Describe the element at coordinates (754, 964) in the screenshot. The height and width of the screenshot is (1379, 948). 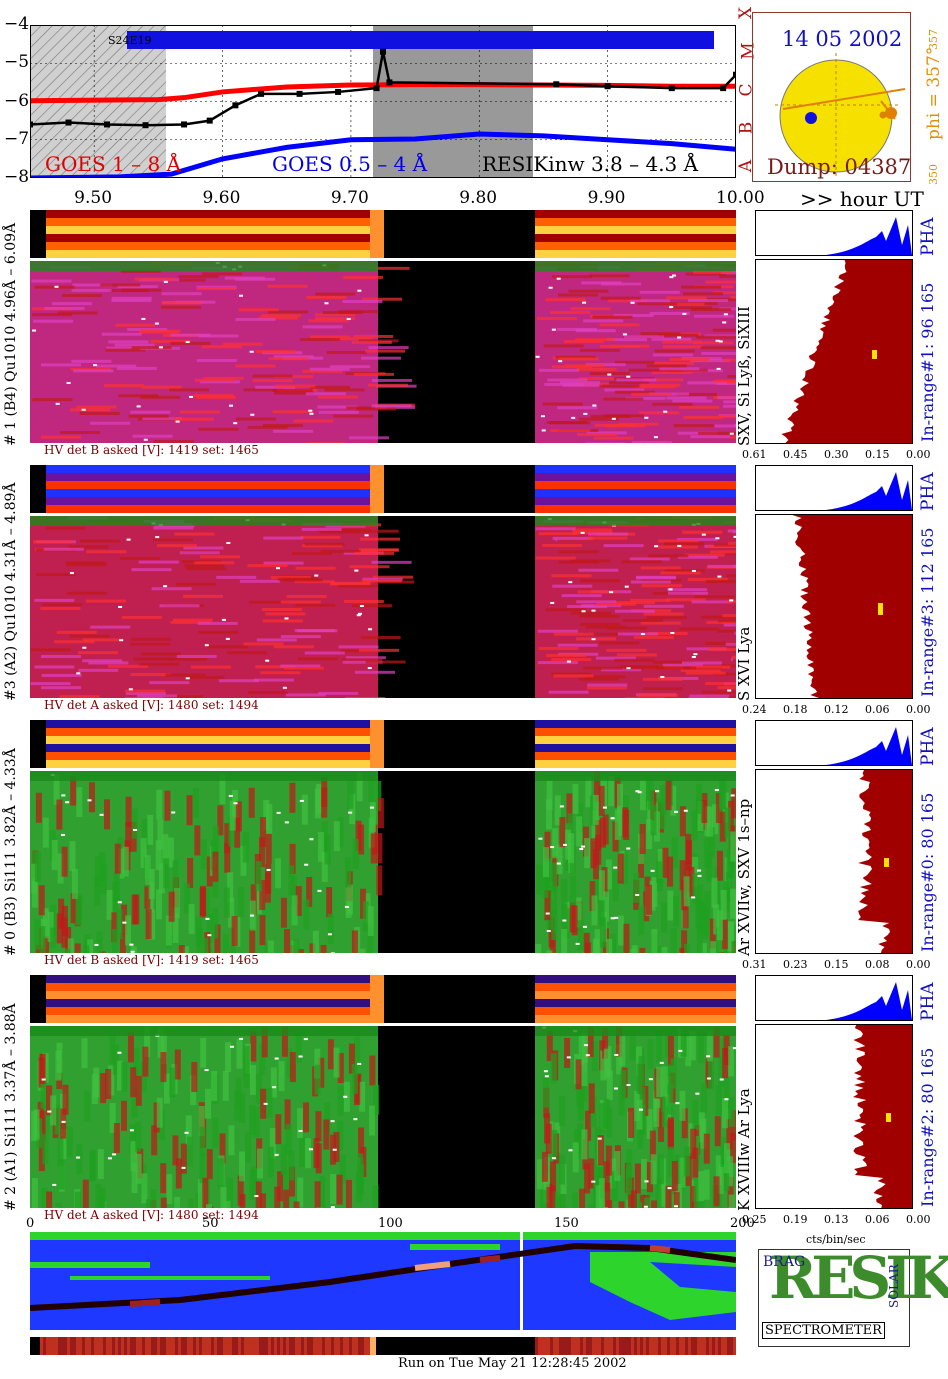
I see `histogram-tick-label: 0.31` at that location.